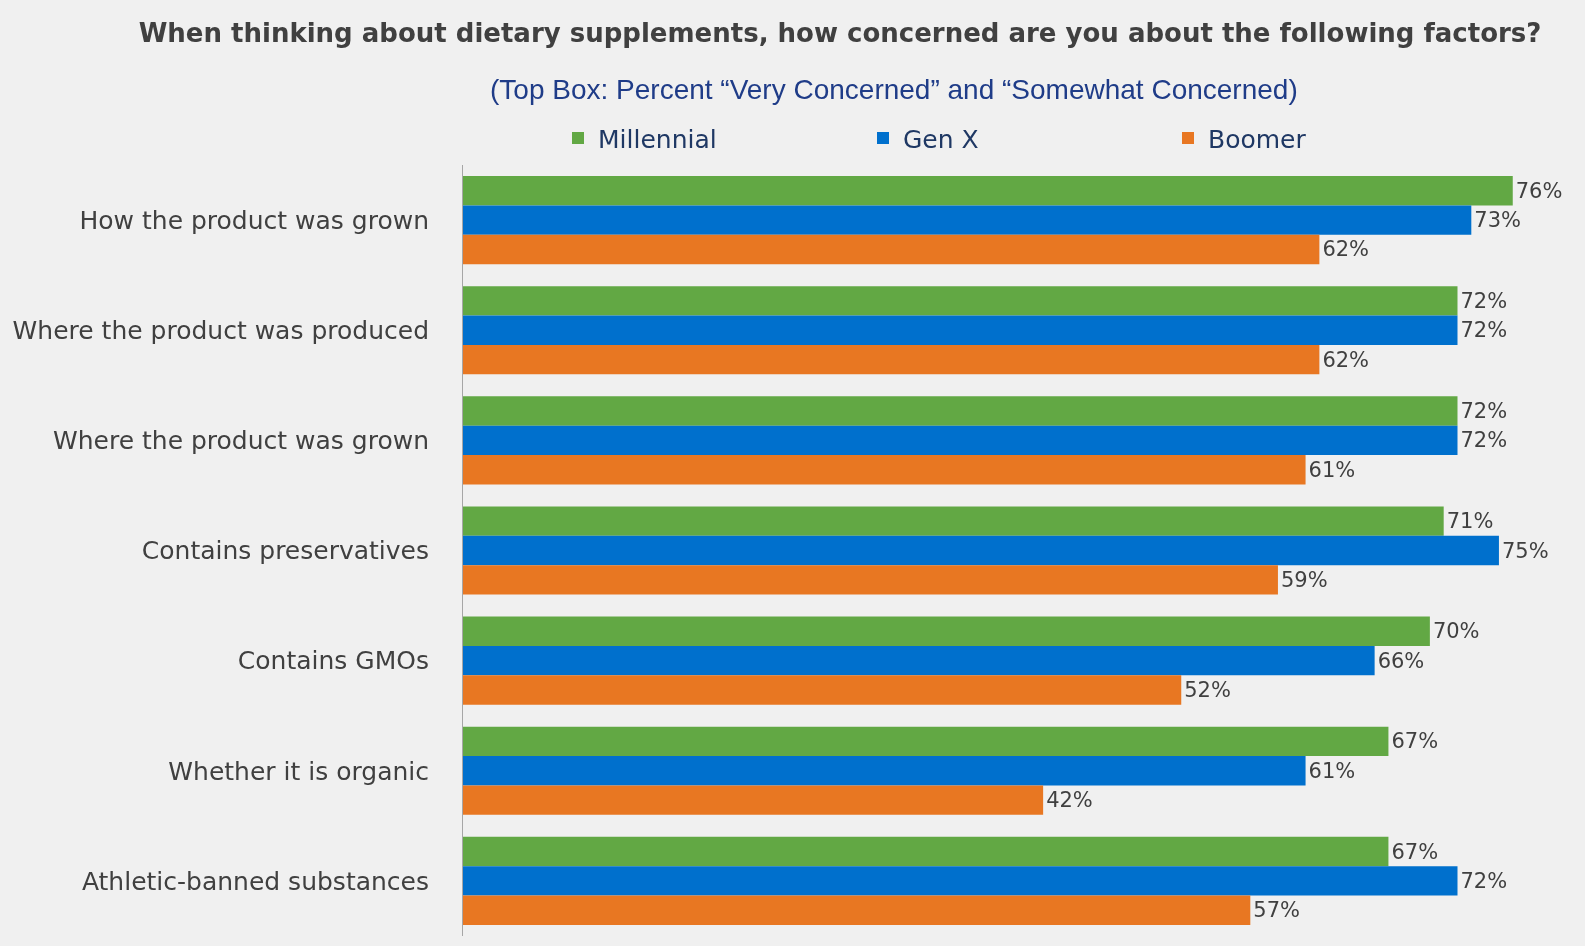 The width and height of the screenshot is (1585, 946). I want to click on y-tick-label: Athletic-banned substances, so click(255, 881).